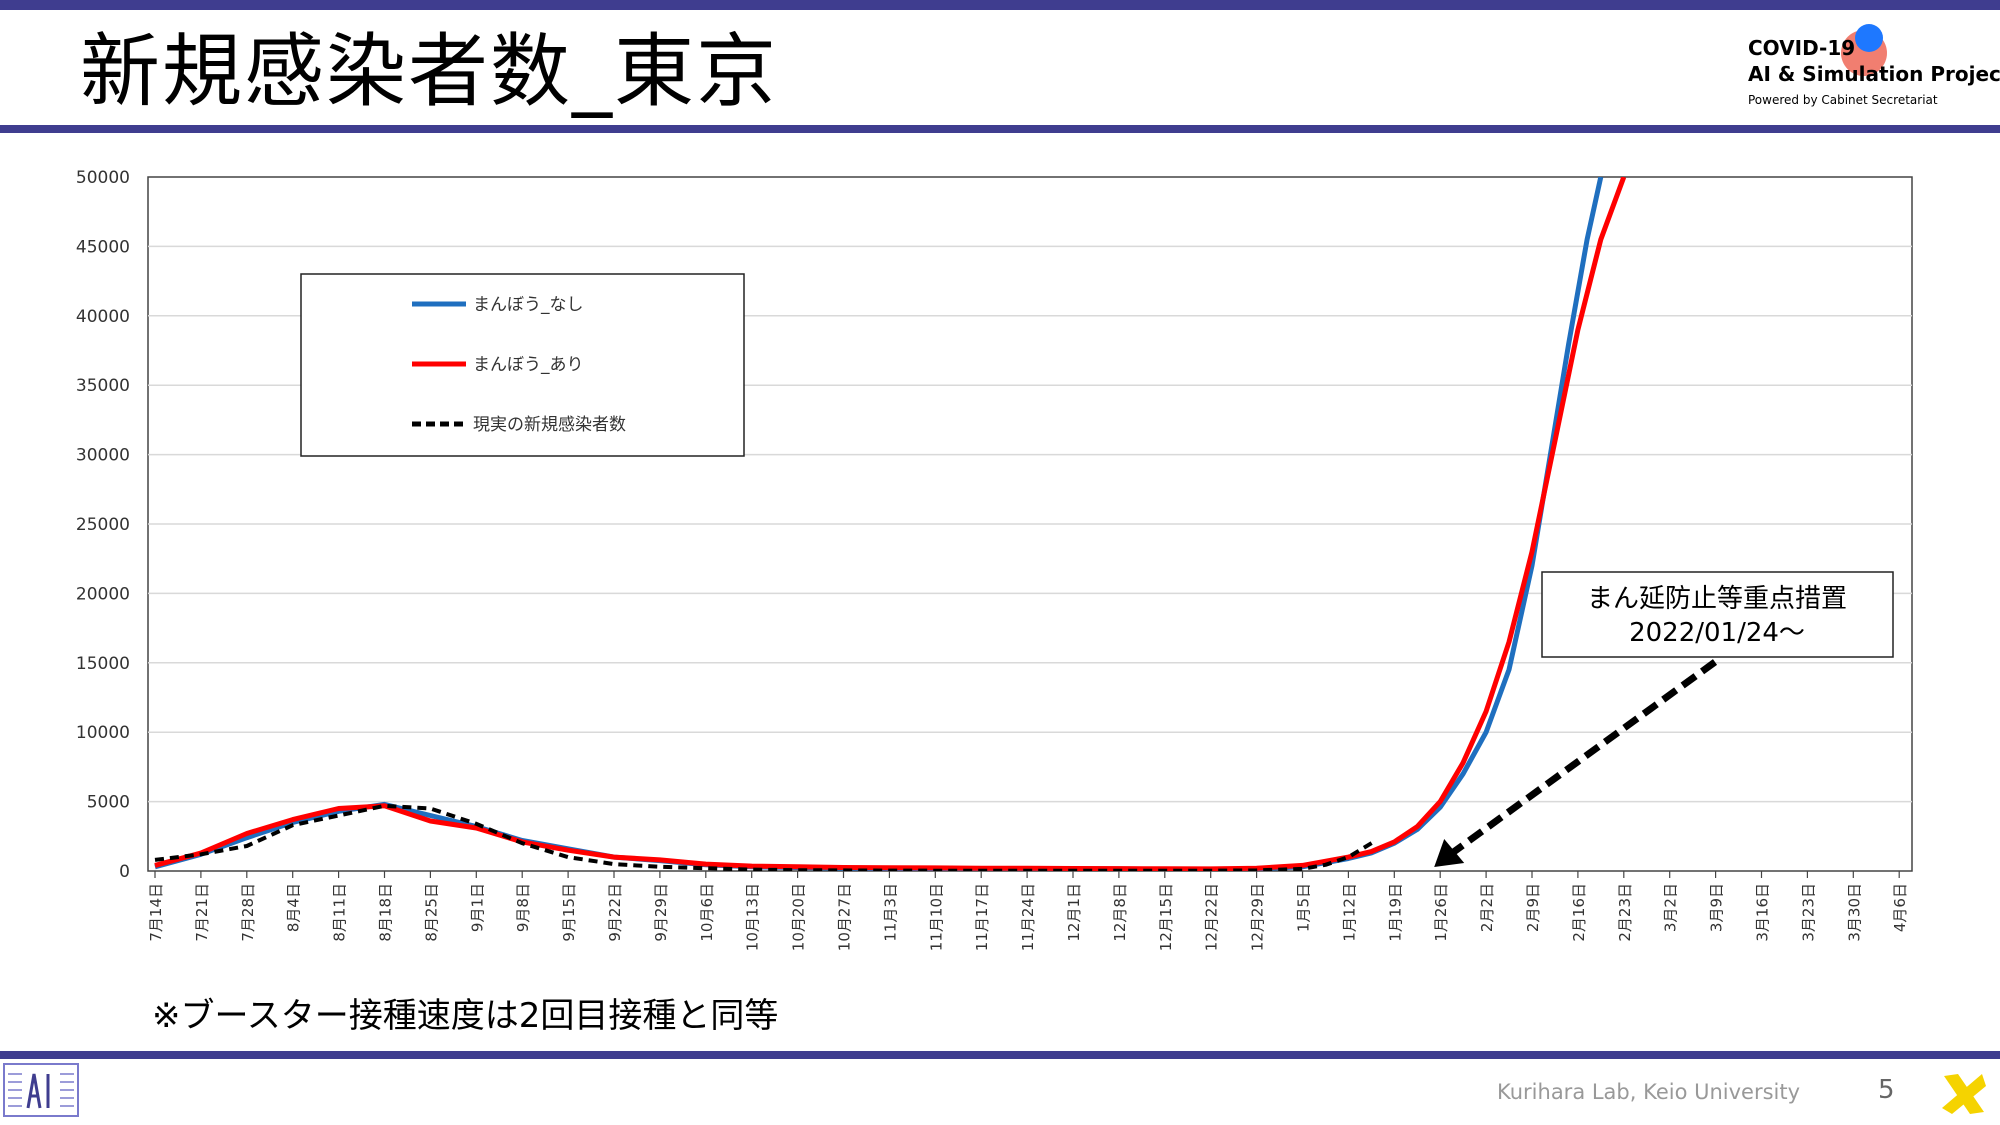 This screenshot has width=2000, height=1125. What do you see at coordinates (1120, 912) in the screenshot?
I see `x-tick-label: 12月8日` at bounding box center [1120, 912].